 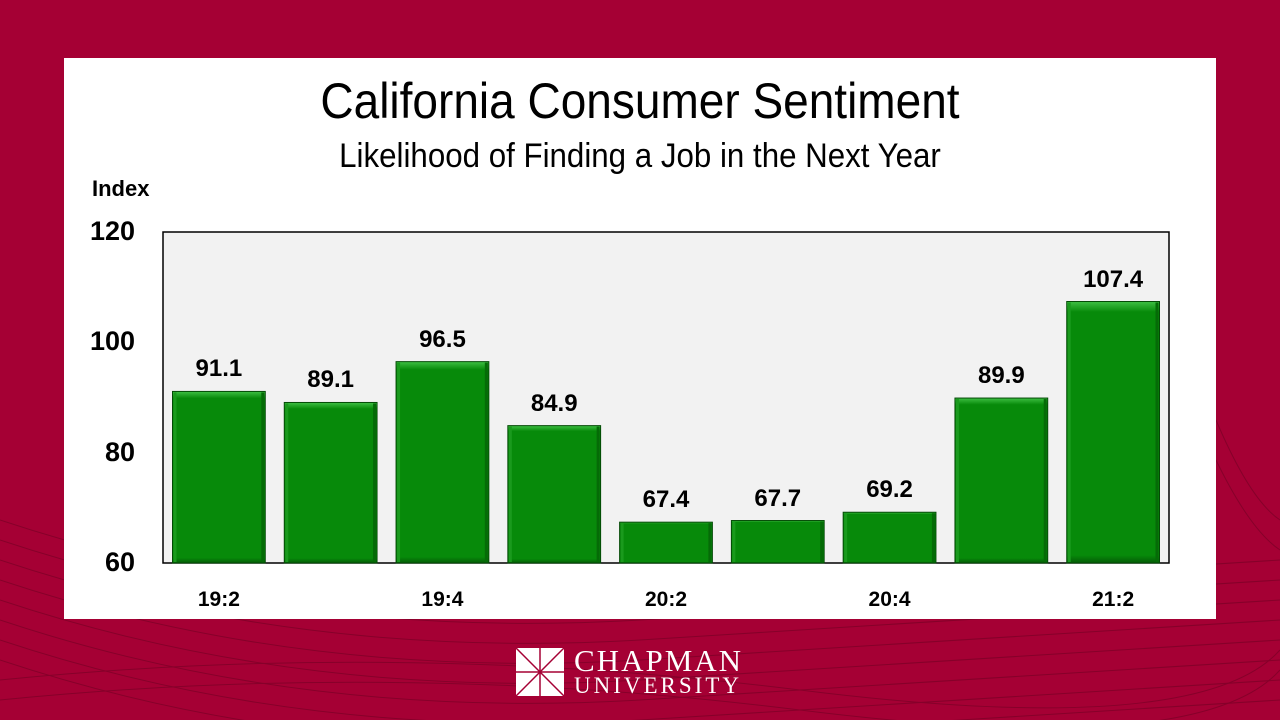 What do you see at coordinates (219, 369) in the screenshot?
I see `data-label: 91.1` at bounding box center [219, 369].